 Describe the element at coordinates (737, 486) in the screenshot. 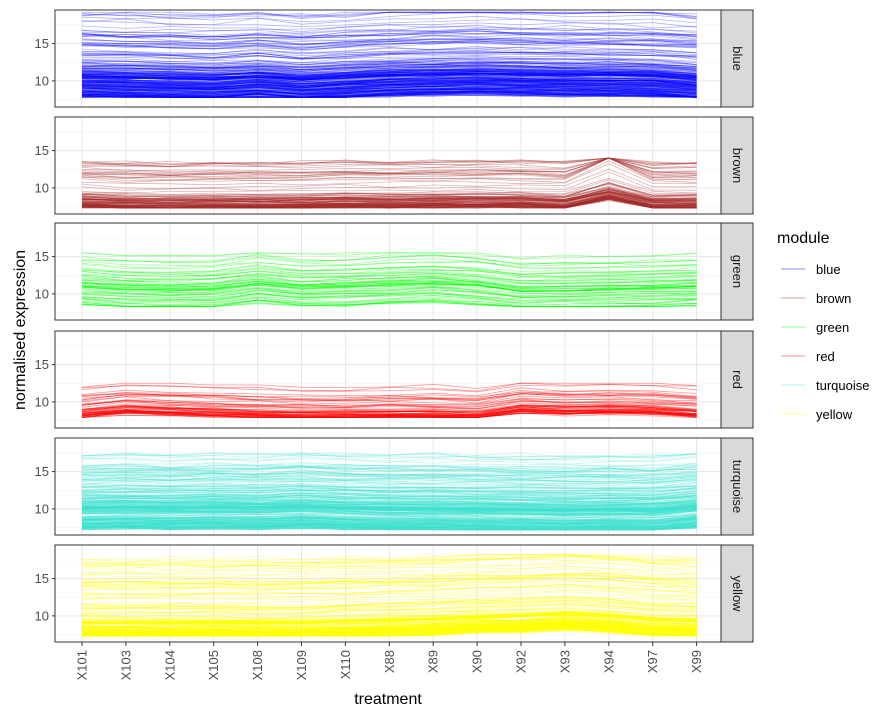

I see `facet-strip` at that location.